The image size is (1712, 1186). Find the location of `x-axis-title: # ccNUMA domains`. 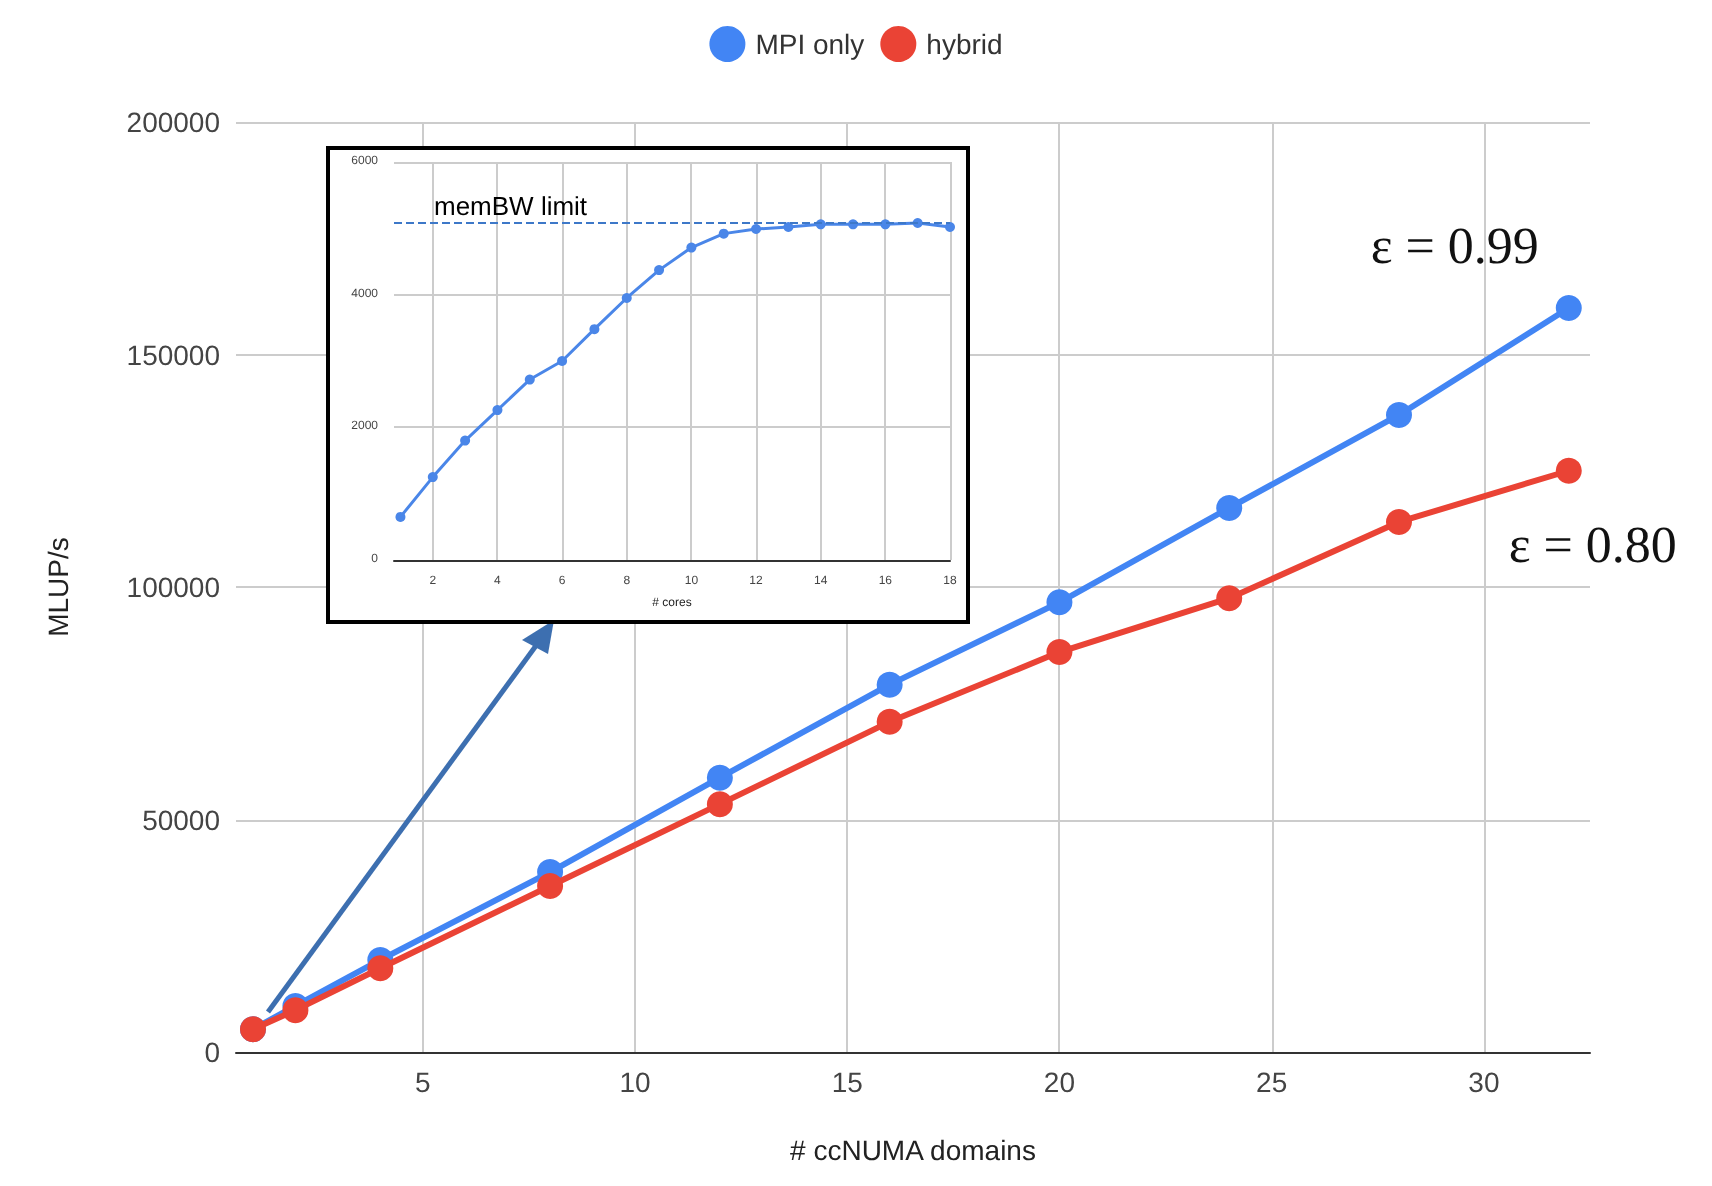

x-axis-title: # ccNUMA domains is located at coordinates (913, 1150).